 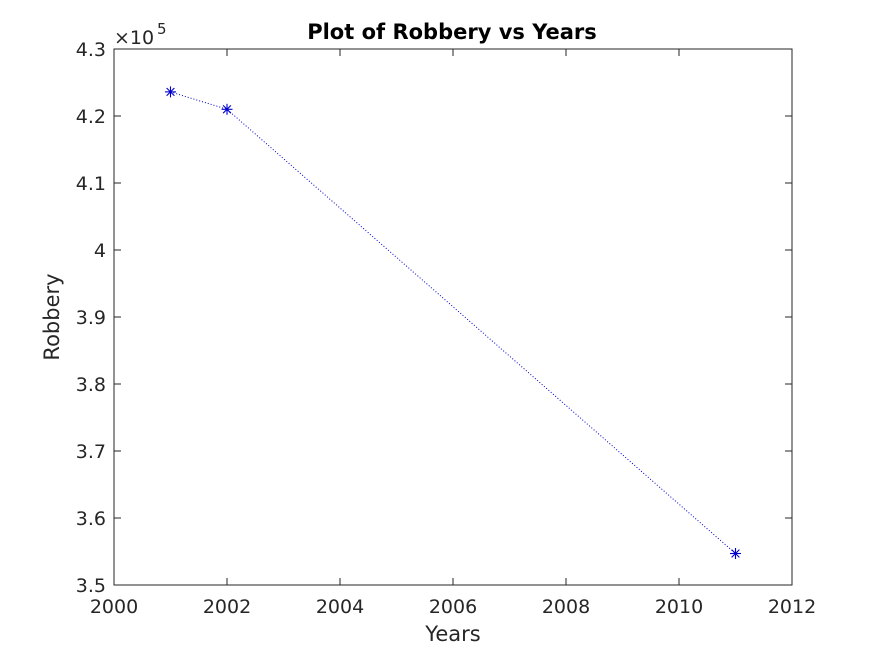 What do you see at coordinates (452, 634) in the screenshot?
I see `x-axis-label: Years` at bounding box center [452, 634].